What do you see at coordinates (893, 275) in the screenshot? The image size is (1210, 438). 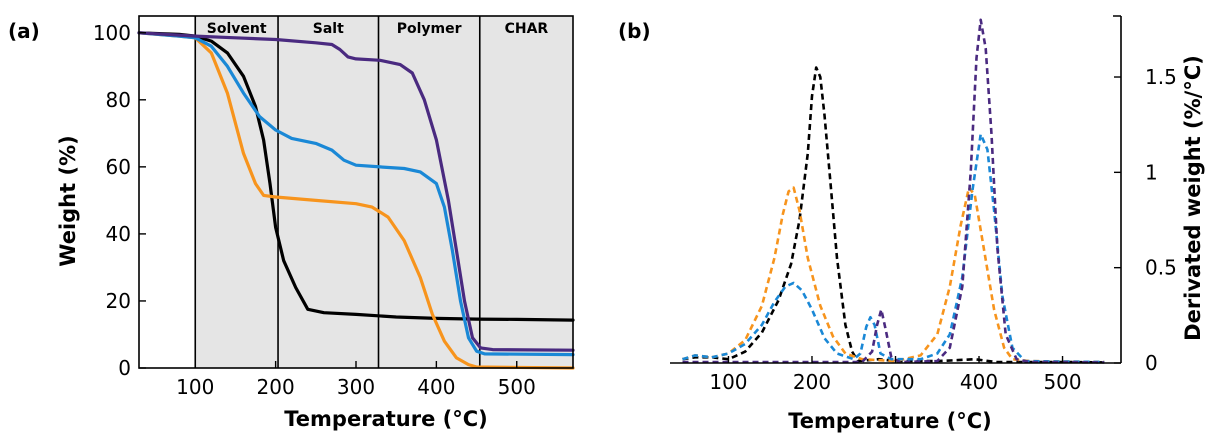 I see `series-line` at bounding box center [893, 275].